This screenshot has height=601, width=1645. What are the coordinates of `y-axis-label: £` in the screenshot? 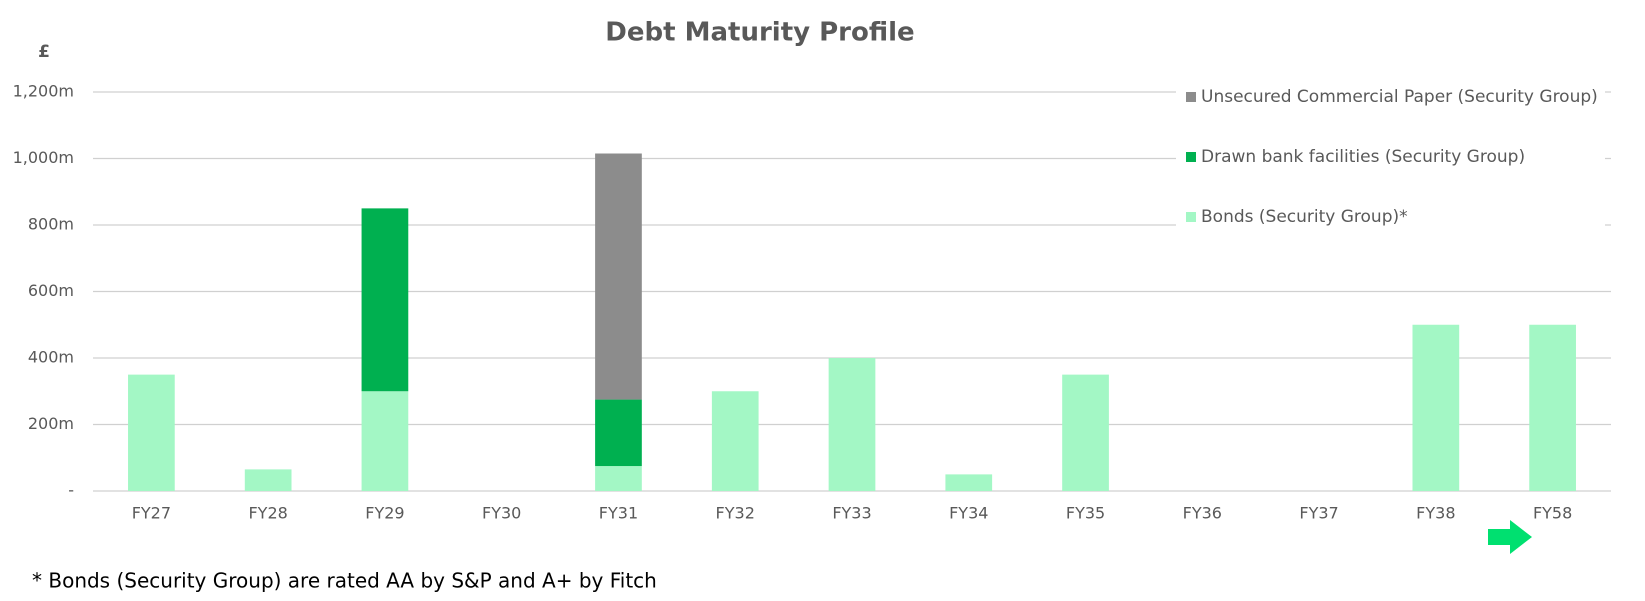 It's located at (44, 52).